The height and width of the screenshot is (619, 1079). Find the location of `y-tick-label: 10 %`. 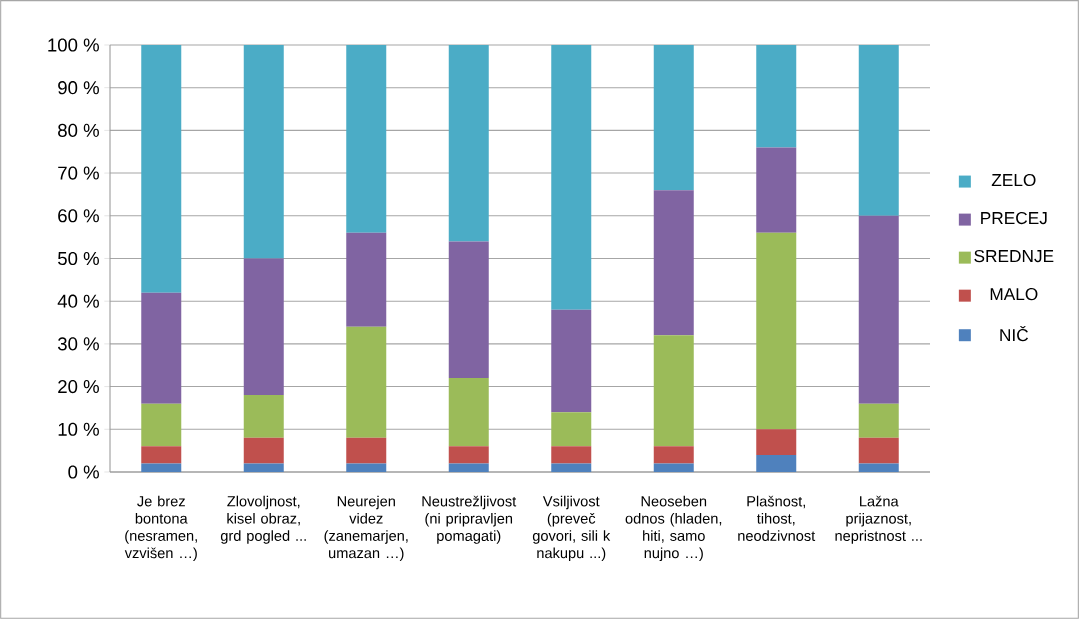

y-tick-label: 10 % is located at coordinates (78, 429).